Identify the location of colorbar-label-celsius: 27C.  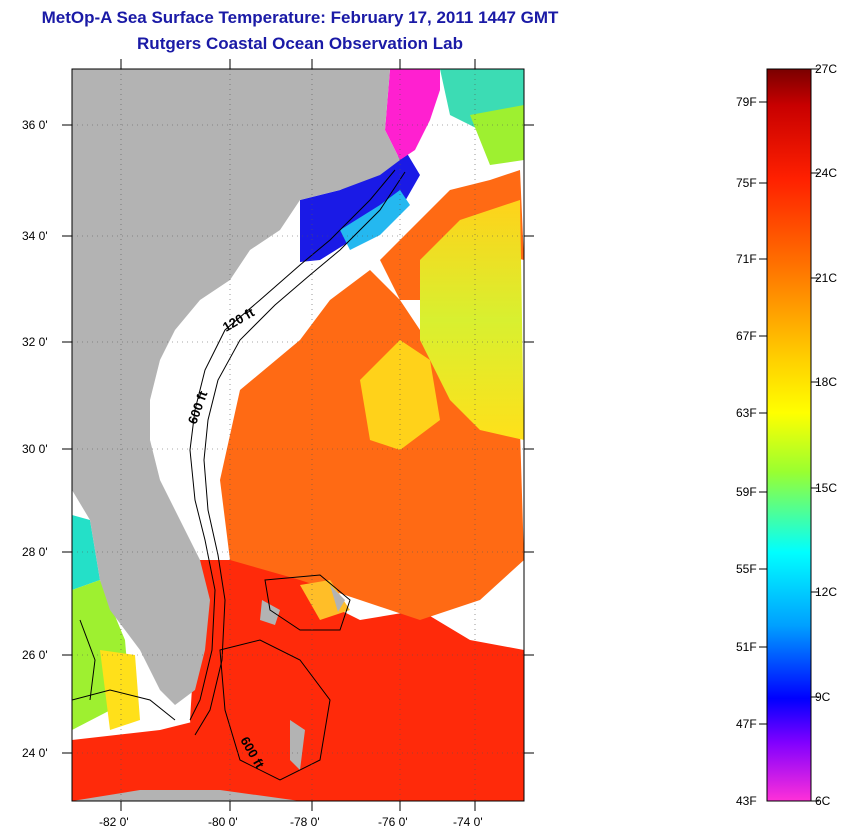
(826, 69).